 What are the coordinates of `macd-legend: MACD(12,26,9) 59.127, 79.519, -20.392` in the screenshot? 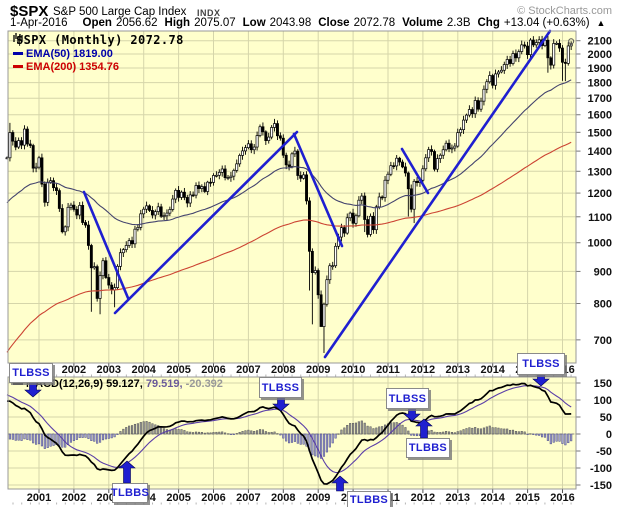 It's located at (118, 384).